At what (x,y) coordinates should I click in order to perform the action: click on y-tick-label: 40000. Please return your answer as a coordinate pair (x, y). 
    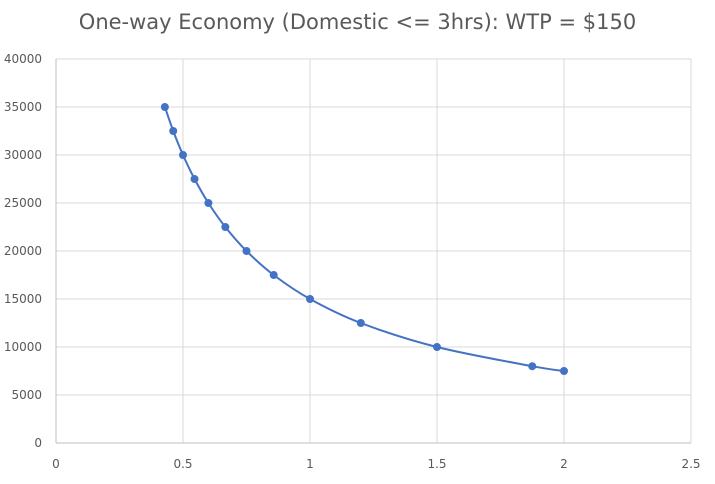
    Looking at the image, I should click on (23, 59).